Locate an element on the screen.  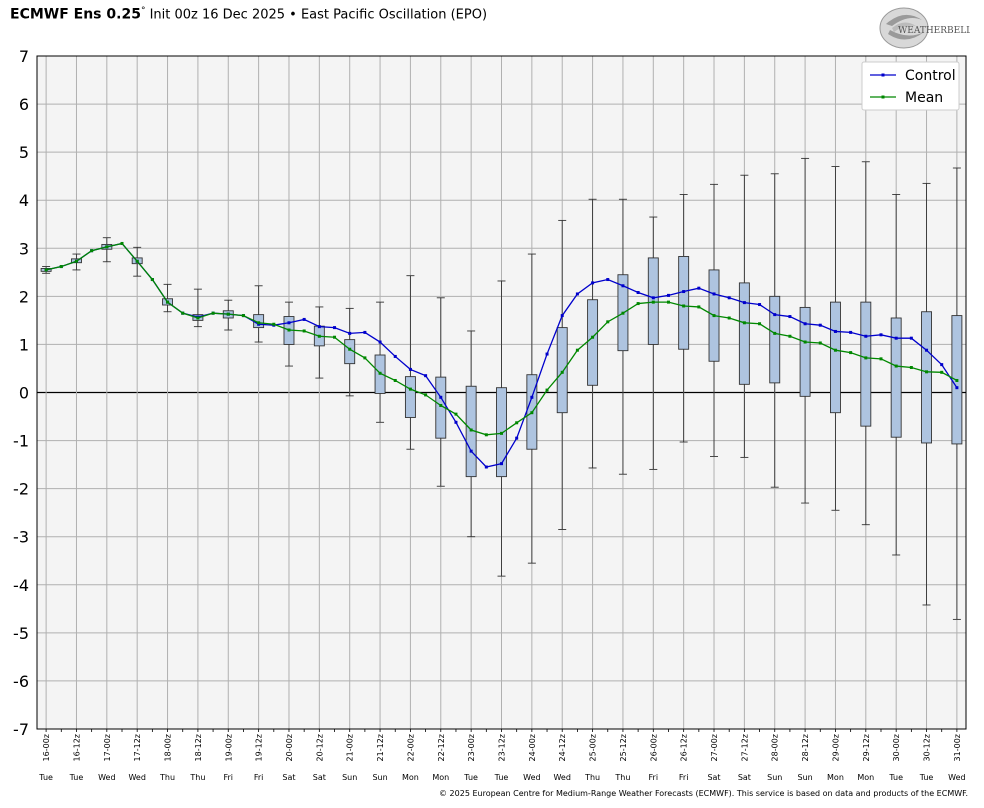
x-tick-label: 18-00z is located at coordinates (168, 747).